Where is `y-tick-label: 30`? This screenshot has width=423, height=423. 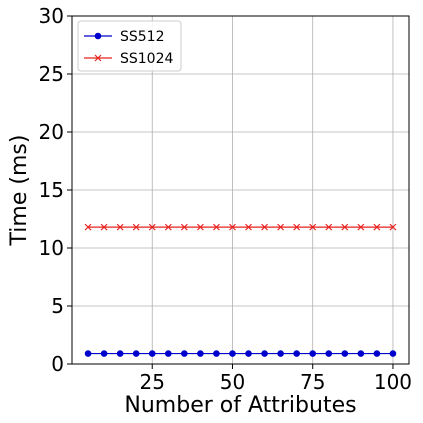
y-tick-label: 30 is located at coordinates (51, 16).